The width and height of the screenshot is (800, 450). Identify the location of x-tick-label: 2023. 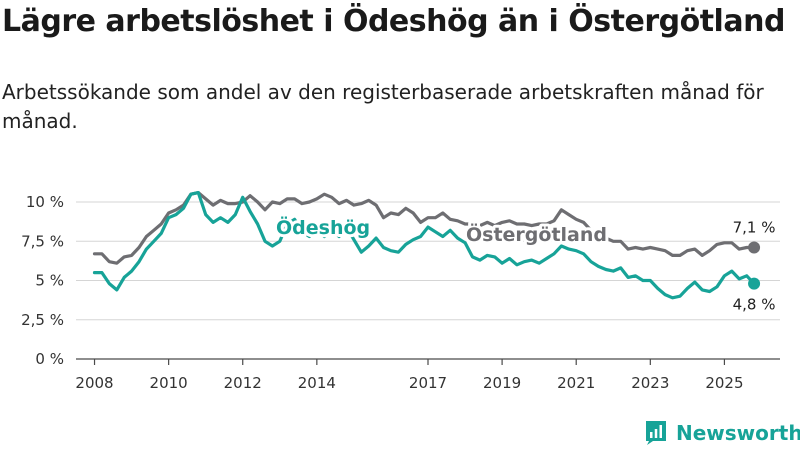
(650, 383).